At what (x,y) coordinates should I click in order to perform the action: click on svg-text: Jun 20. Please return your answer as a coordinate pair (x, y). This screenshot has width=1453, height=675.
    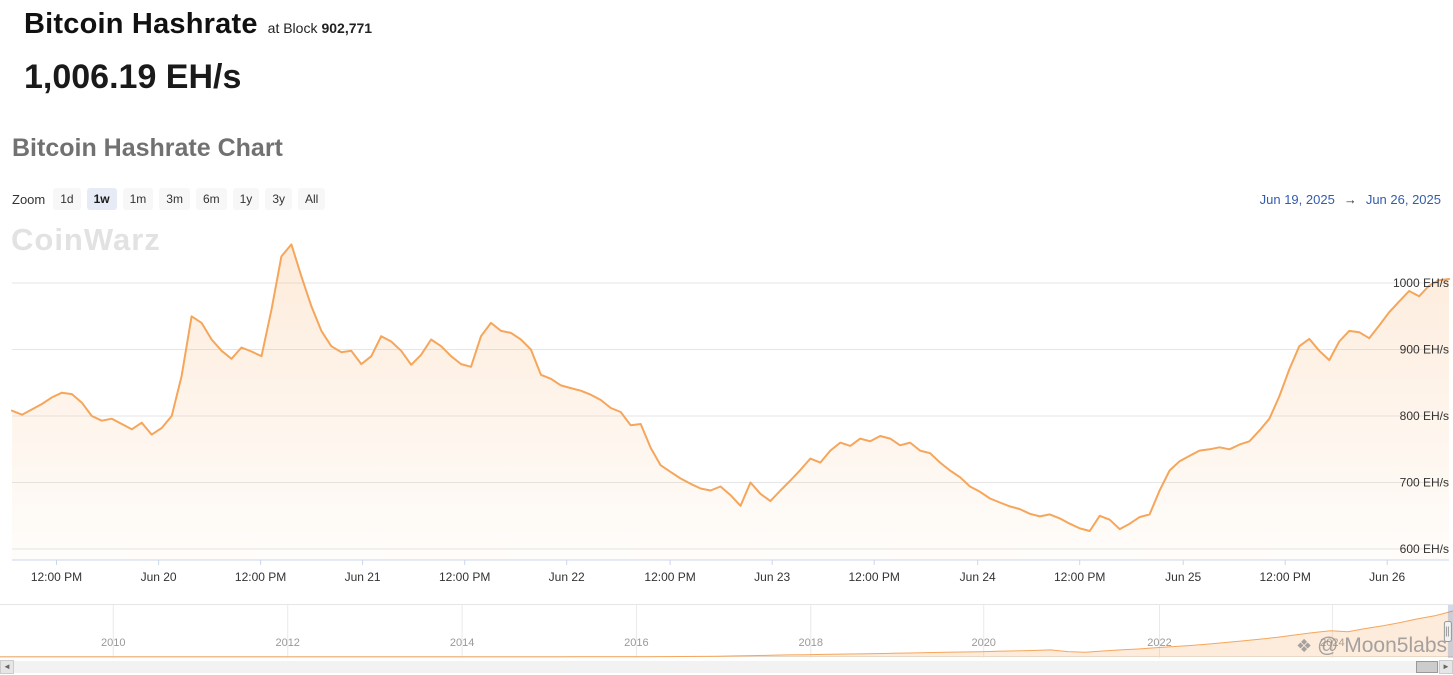
    Looking at the image, I should click on (159, 577).